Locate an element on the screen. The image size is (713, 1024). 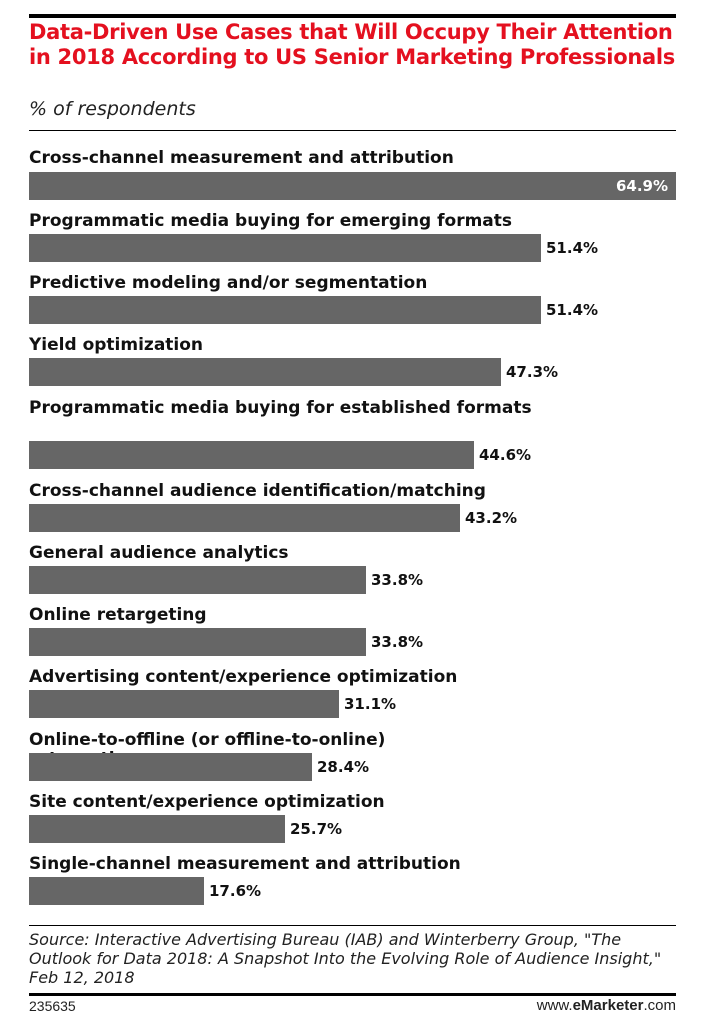
value-label: 64.9% is located at coordinates (642, 186).